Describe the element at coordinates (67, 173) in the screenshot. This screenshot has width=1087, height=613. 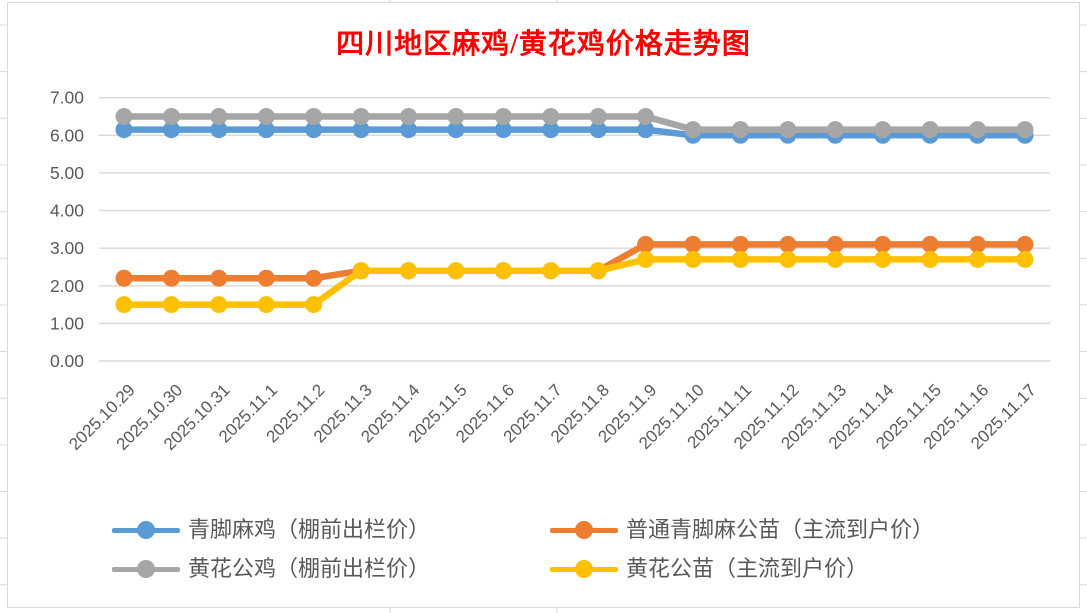
I see `svg-text: 5.00` at that location.